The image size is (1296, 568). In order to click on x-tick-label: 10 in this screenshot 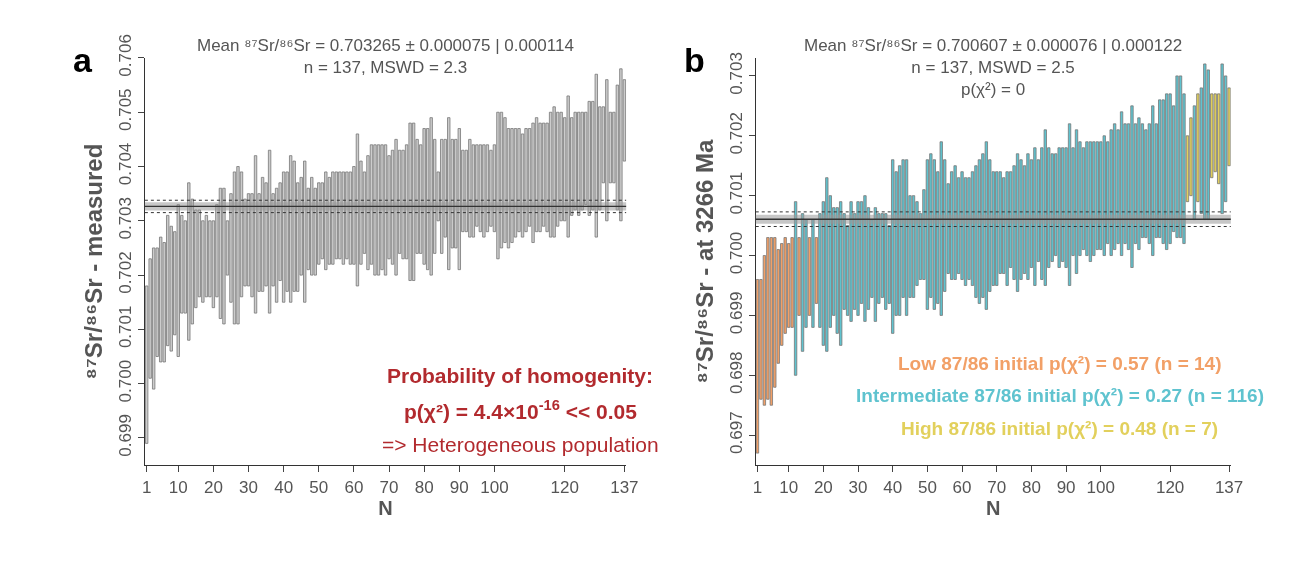, I will do `click(178, 487)`.